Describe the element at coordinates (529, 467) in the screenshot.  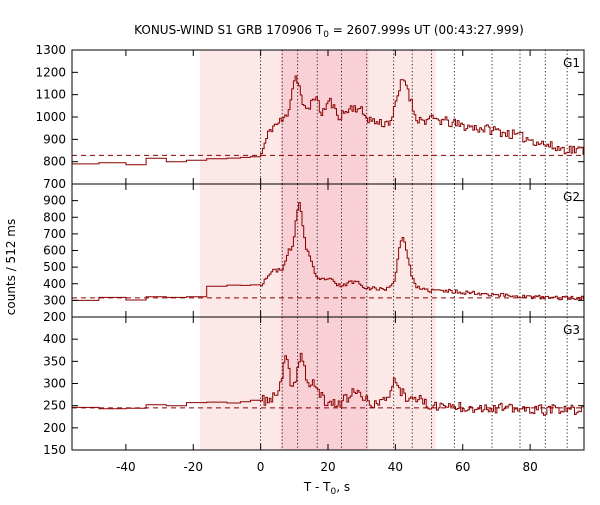
I see `x-tick-label-6: 80` at that location.